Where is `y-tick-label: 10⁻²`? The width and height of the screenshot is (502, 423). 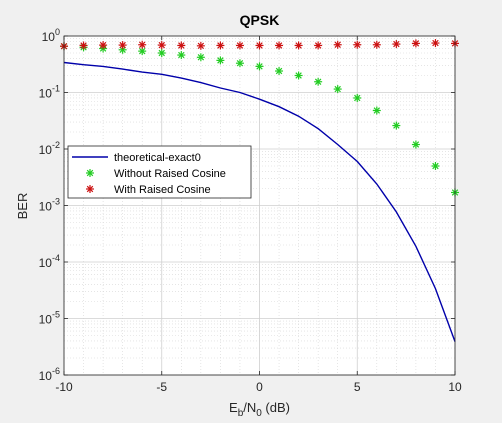
y-tick-label: 10⁻² is located at coordinates (49, 148).